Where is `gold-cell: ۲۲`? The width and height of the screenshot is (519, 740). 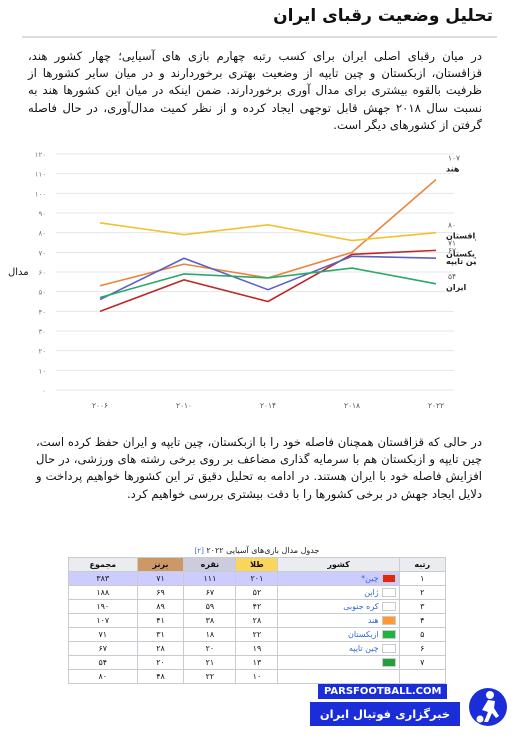 gold-cell: ۲۲ is located at coordinates (257, 634).